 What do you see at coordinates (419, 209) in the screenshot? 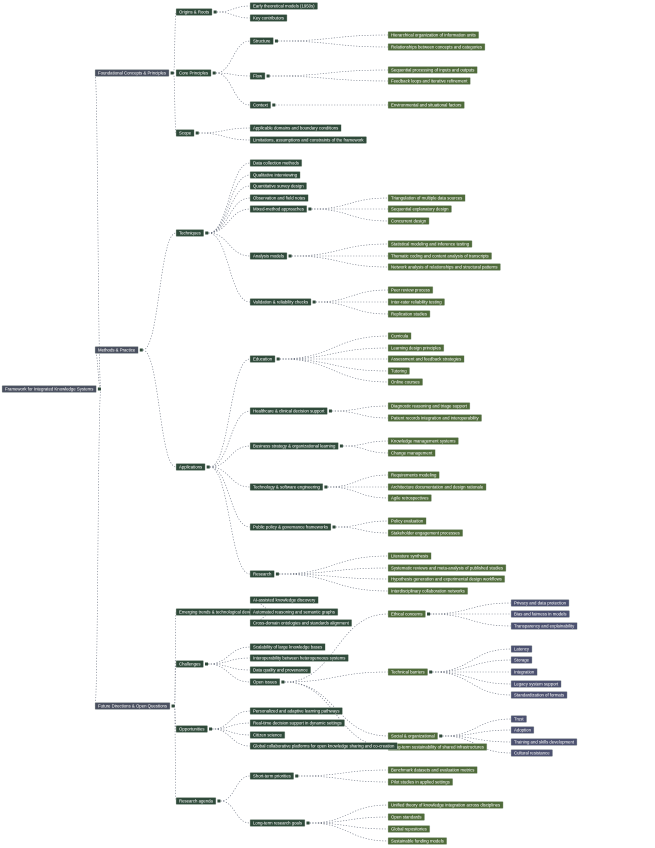
I see `mind-map-node: Sequential explanatory design` at bounding box center [419, 209].